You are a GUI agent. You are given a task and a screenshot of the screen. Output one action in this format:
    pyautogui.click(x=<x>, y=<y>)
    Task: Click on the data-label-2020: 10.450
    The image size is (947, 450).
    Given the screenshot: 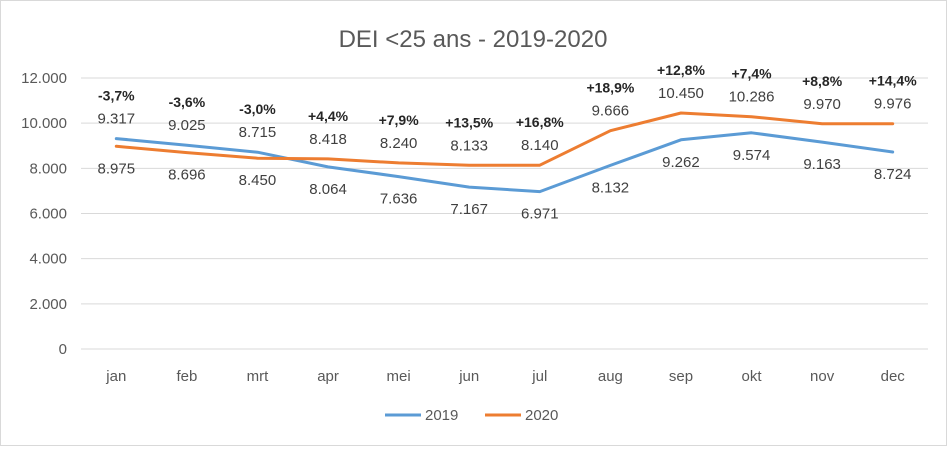 What is the action you would take?
    pyautogui.click(x=681, y=93)
    